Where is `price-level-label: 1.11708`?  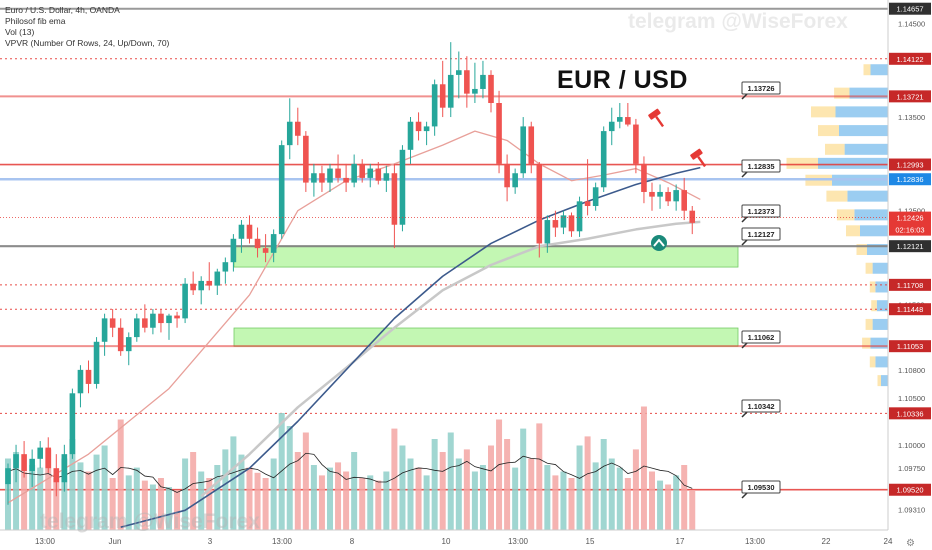 price-level-label: 1.11708 is located at coordinates (910, 284).